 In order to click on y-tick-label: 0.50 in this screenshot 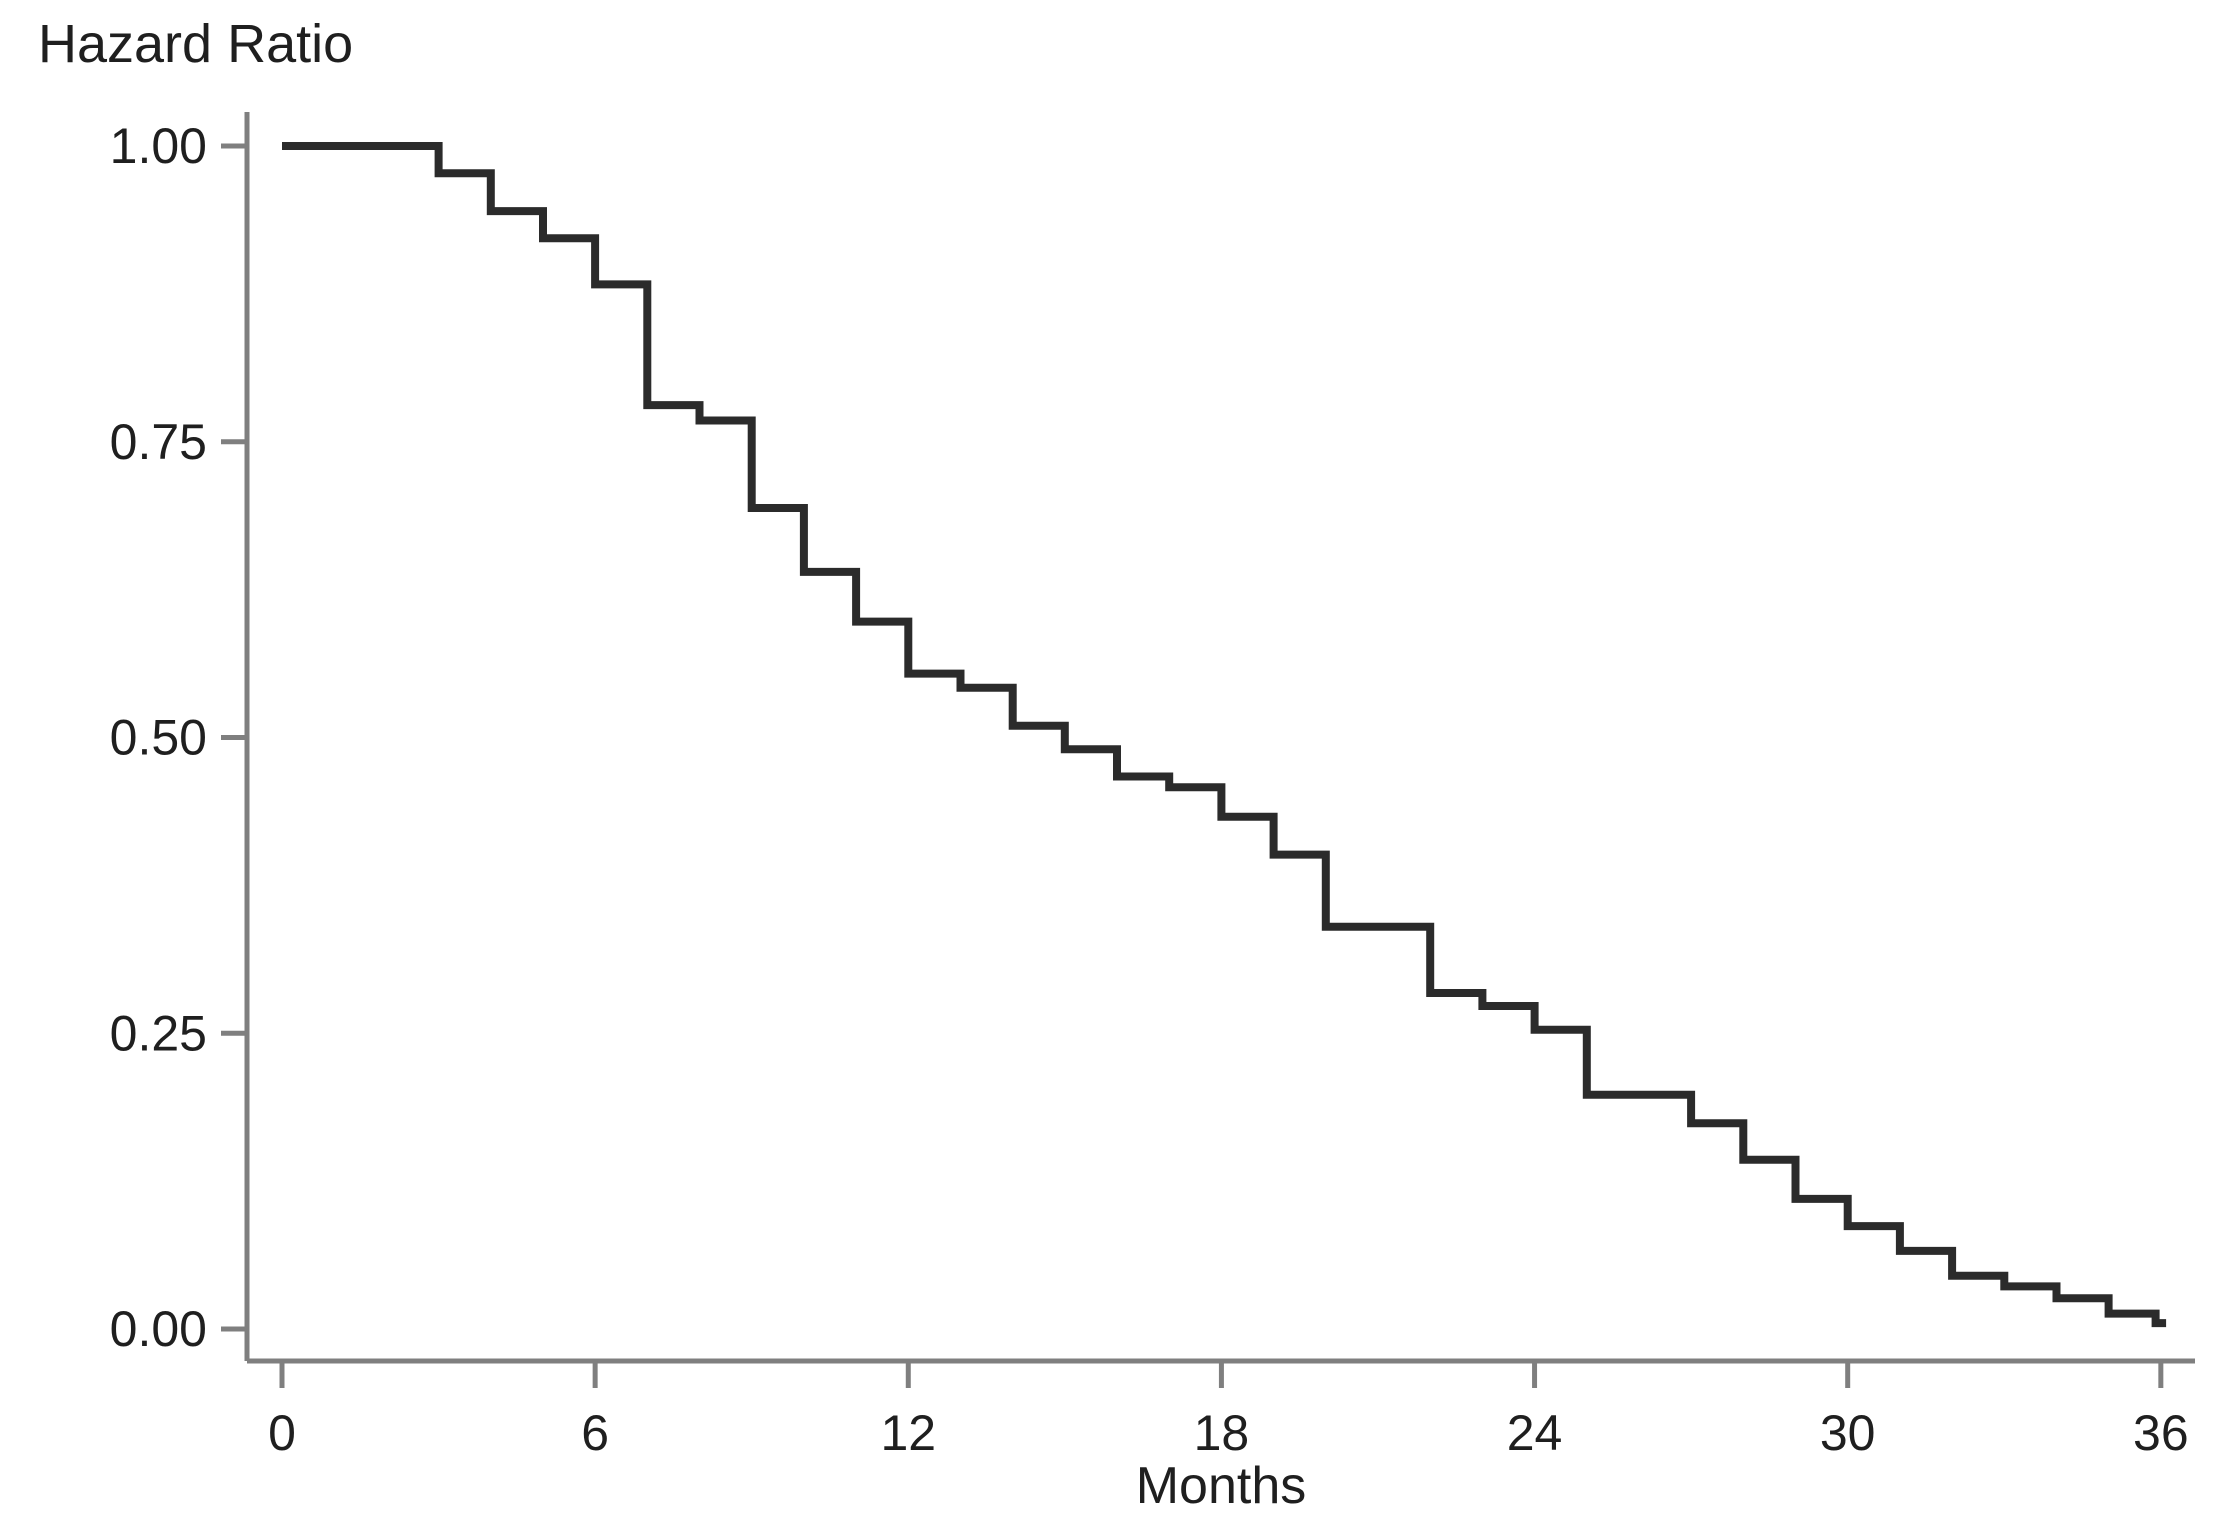, I will do `click(158, 738)`.